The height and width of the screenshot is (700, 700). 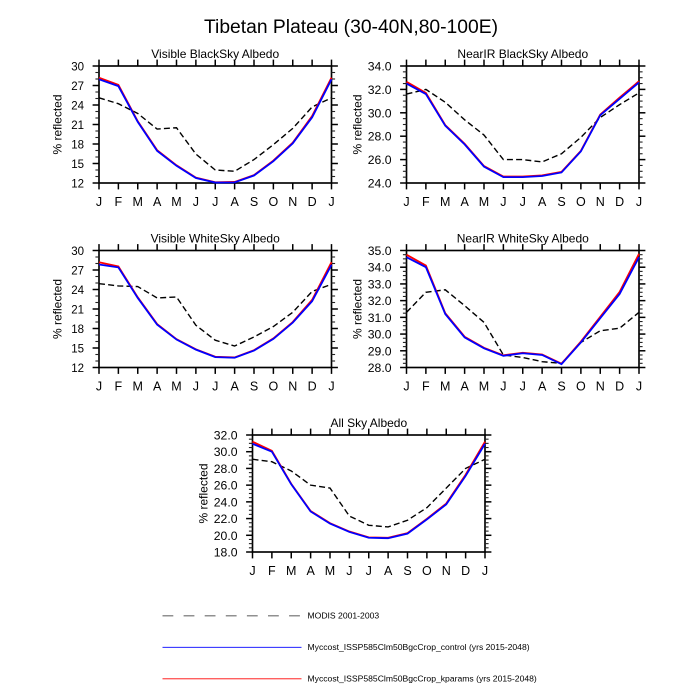 What do you see at coordinates (216, 238) in the screenshot?
I see `svg-text: Visible WhiteSky Albedo` at bounding box center [216, 238].